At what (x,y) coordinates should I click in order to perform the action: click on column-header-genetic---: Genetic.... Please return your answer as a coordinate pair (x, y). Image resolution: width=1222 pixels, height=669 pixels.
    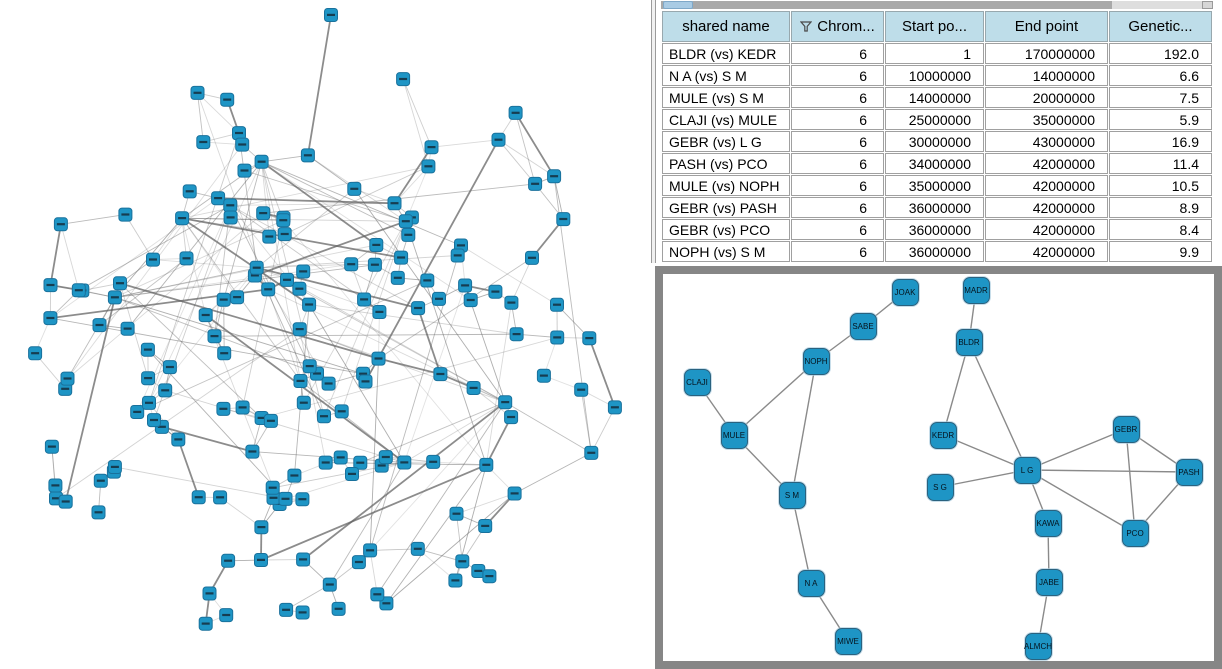
    Looking at the image, I should click on (1160, 26).